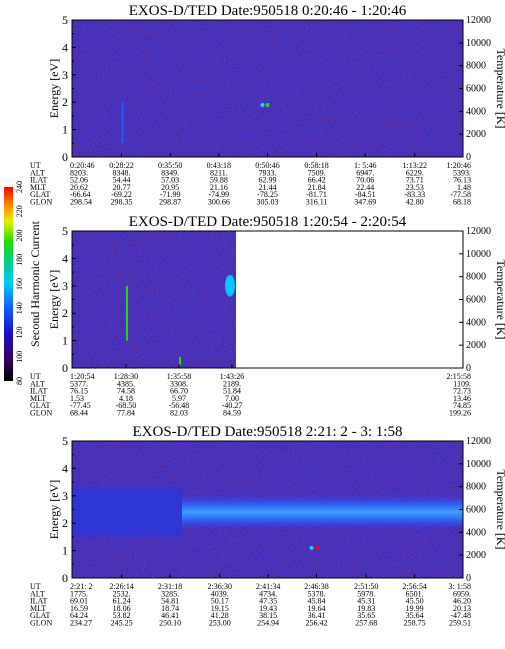 The height and width of the screenshot is (649, 505). What do you see at coordinates (122, 615) in the screenshot?
I see `ephemeris-value: 53.82` at bounding box center [122, 615].